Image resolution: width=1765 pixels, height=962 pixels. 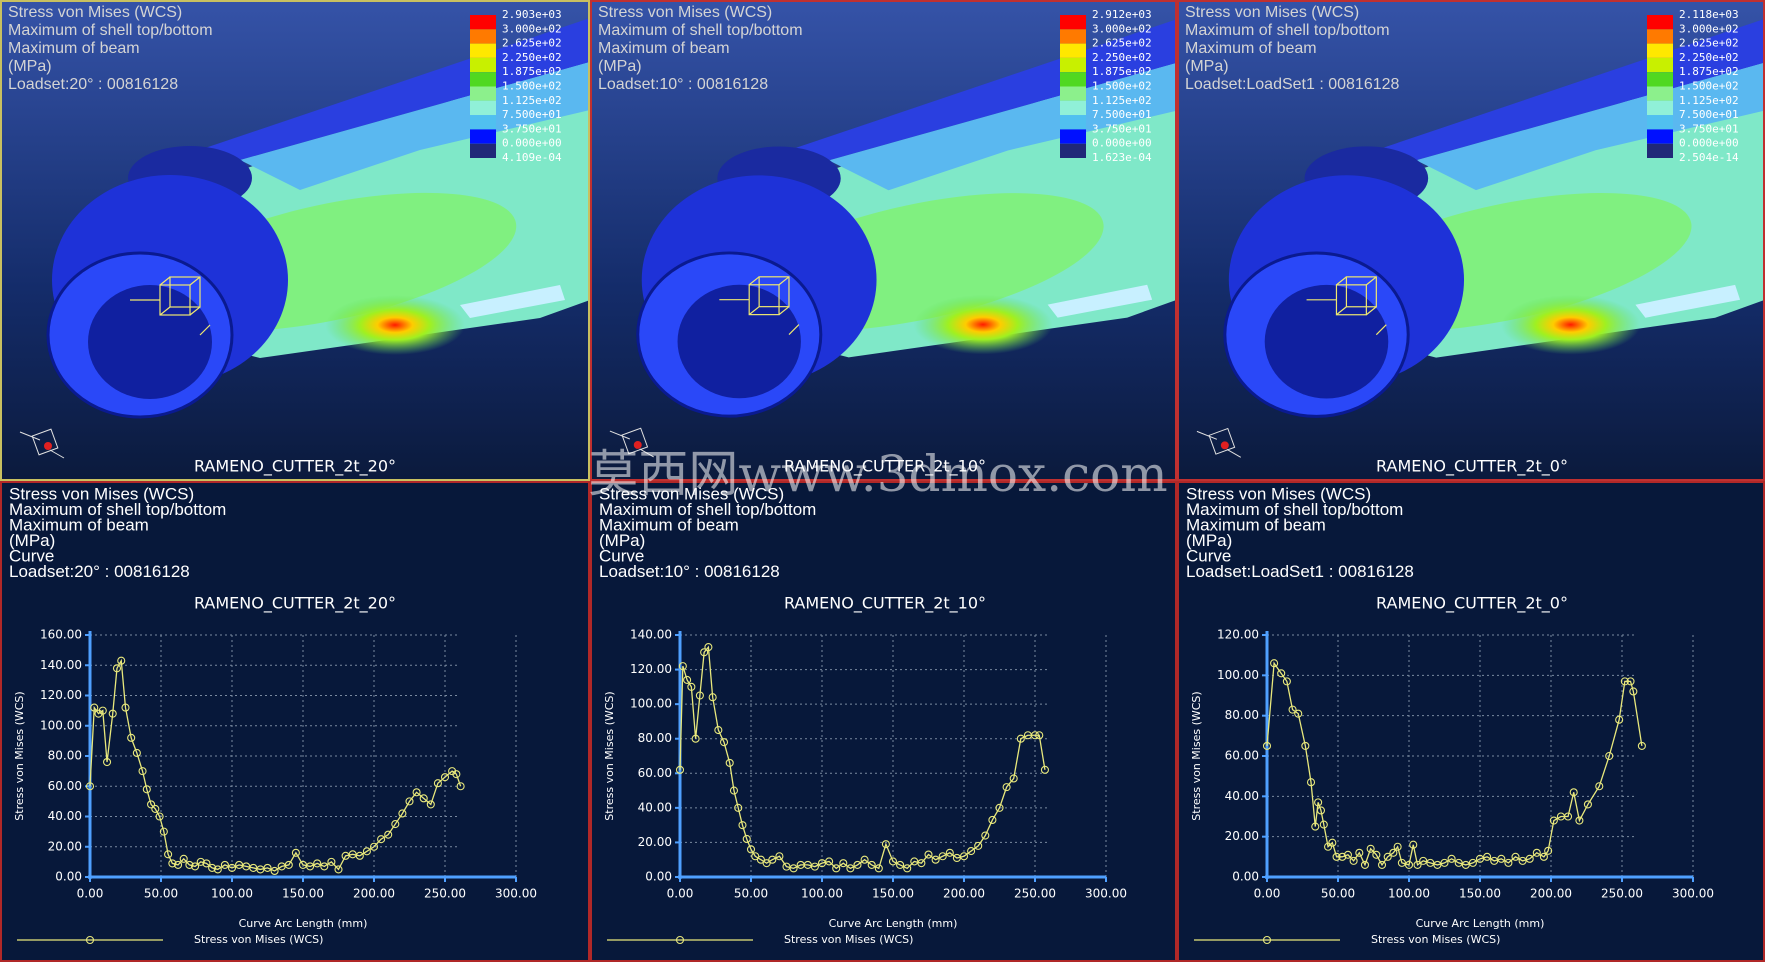 What do you see at coordinates (1709, 157) in the screenshot?
I see `legend-label: 2.504e-14` at bounding box center [1709, 157].